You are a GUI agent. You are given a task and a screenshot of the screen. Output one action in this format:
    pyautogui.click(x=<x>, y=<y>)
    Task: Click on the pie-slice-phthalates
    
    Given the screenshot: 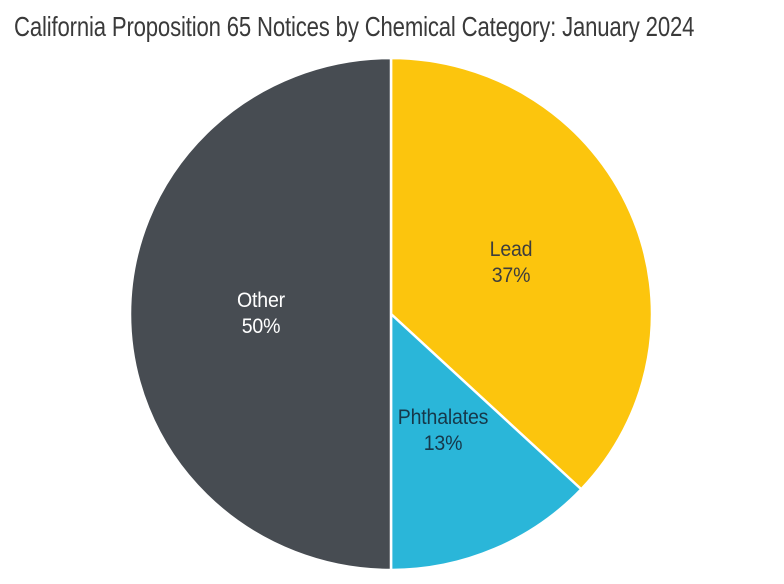 What is the action you would take?
    pyautogui.click(x=486, y=442)
    